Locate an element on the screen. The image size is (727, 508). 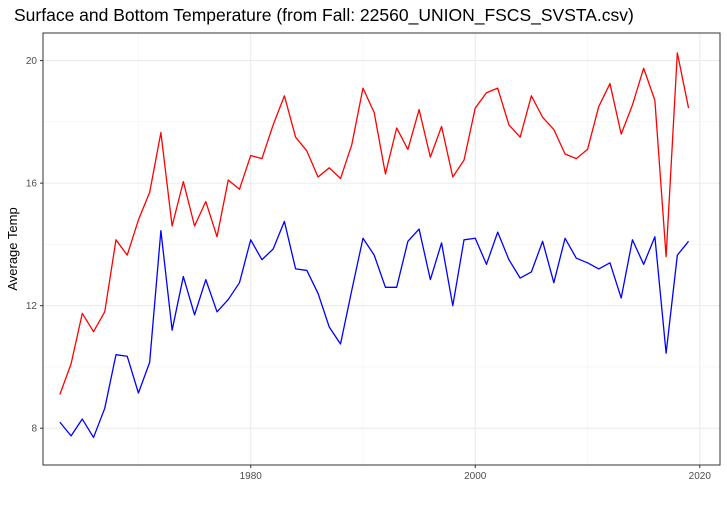
y-axis: 8 12 16 20 is located at coordinates (34, 245).